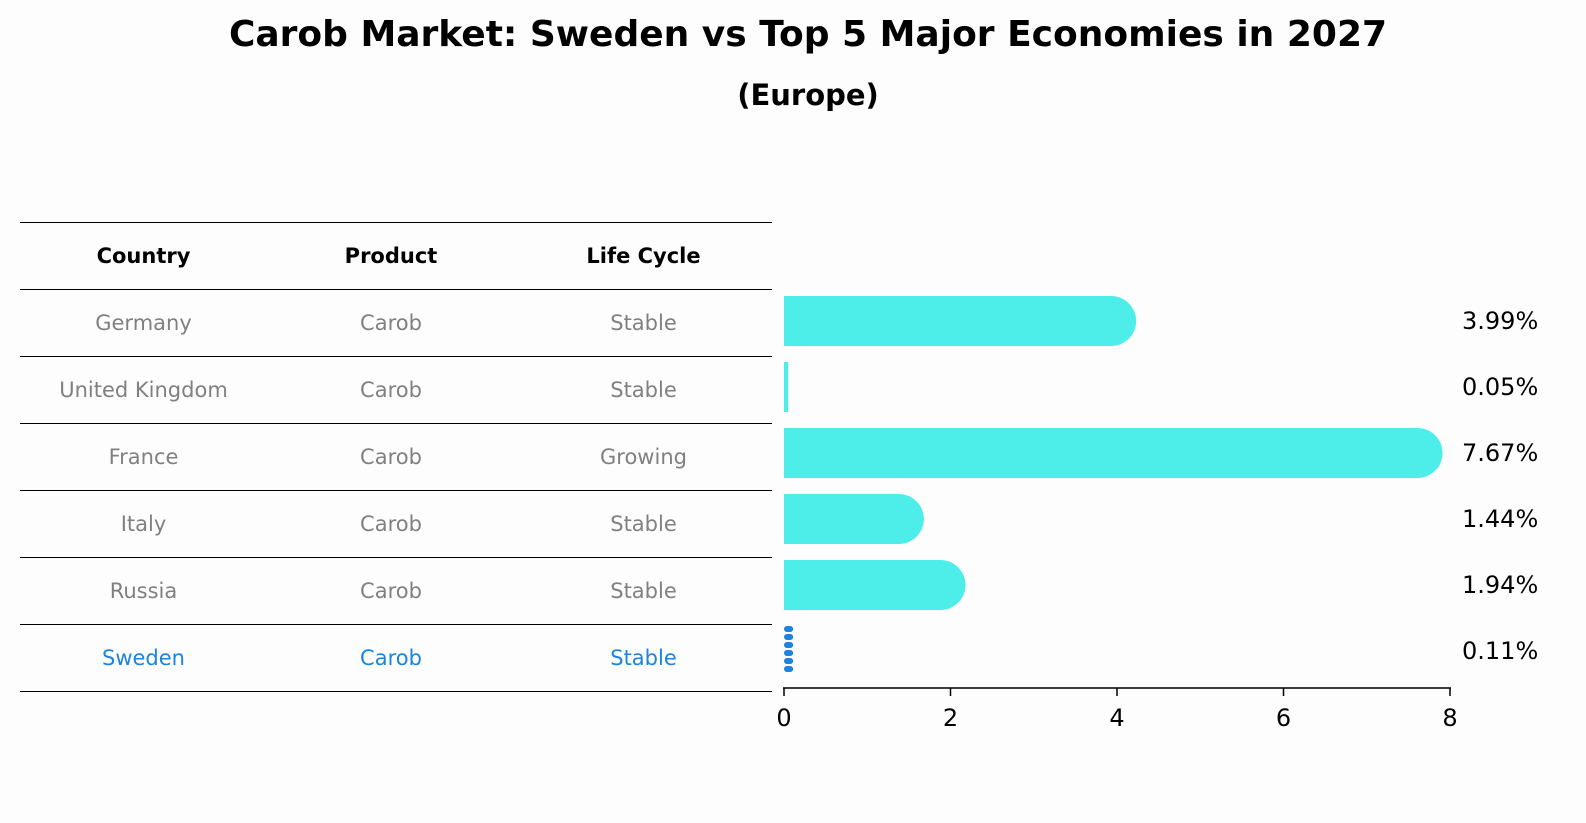 The height and width of the screenshot is (823, 1586). What do you see at coordinates (960, 321) in the screenshot?
I see `bar-germany` at bounding box center [960, 321].